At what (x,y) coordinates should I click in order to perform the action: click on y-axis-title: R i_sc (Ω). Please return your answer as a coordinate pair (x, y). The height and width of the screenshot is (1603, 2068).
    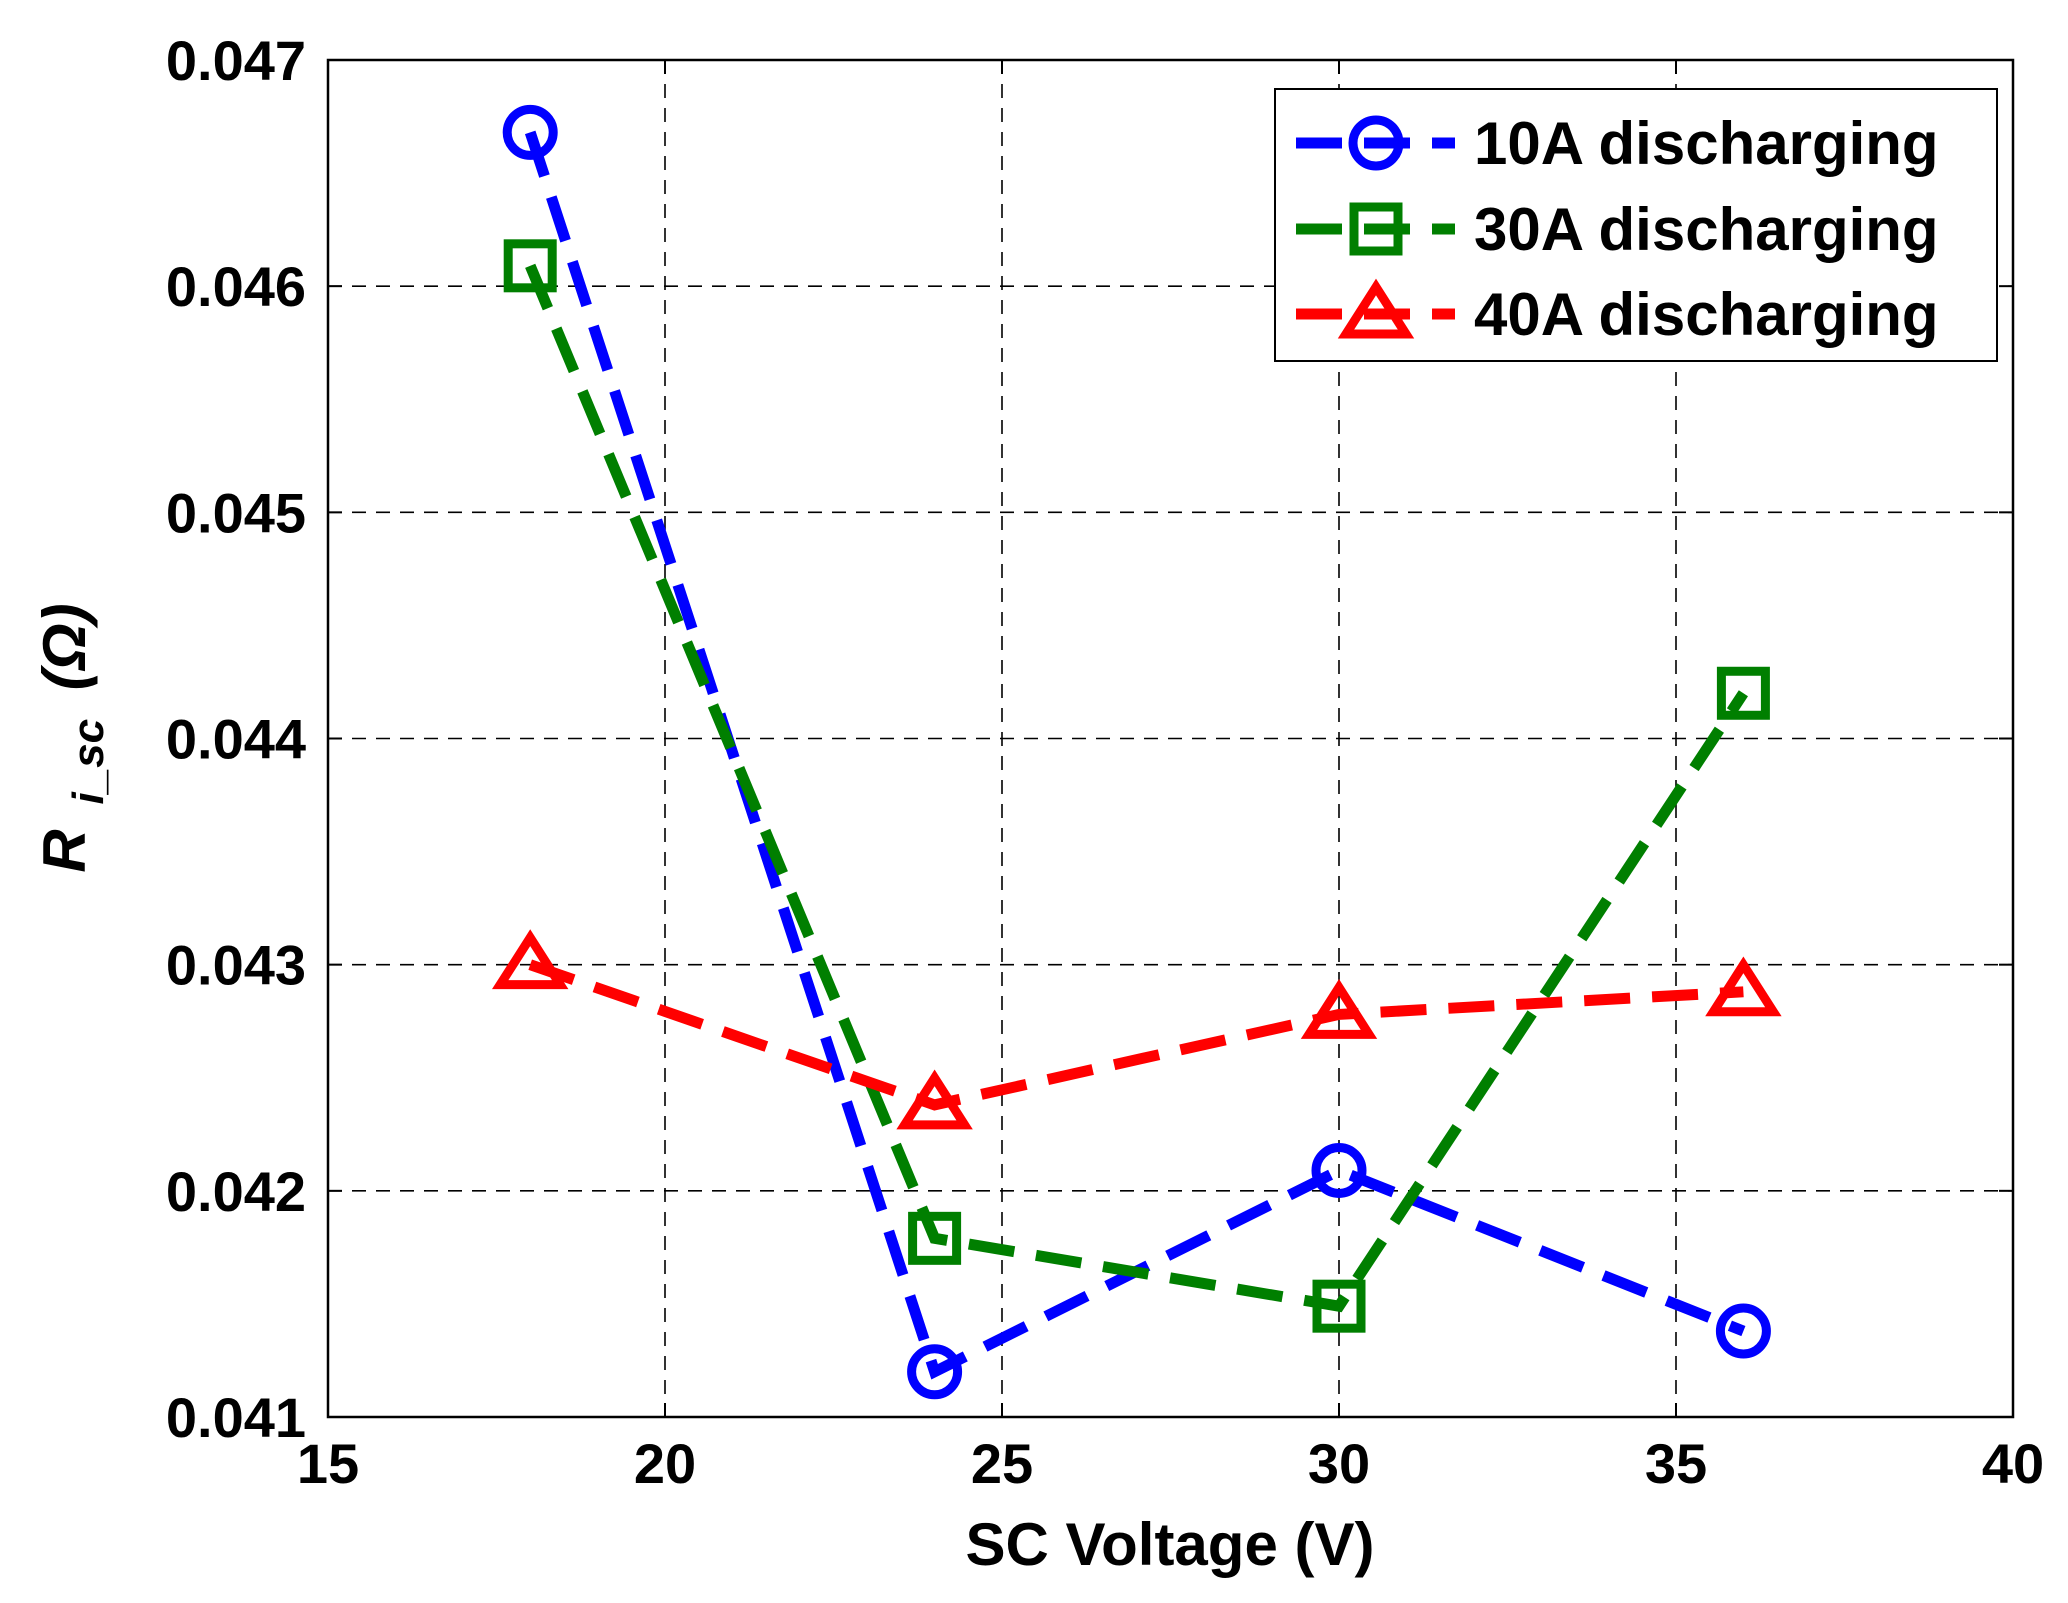
    Looking at the image, I should click on (73, 737).